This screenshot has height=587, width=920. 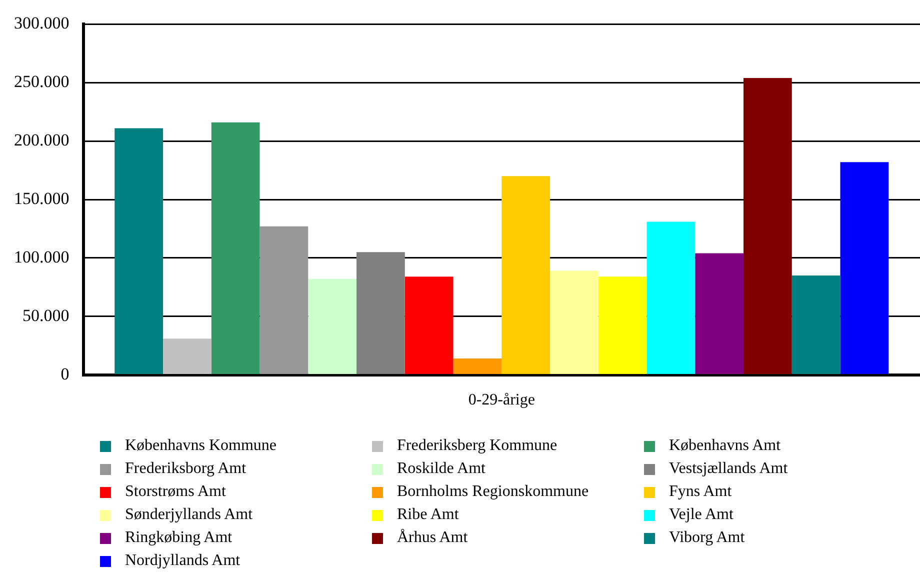 I want to click on y-tick-label: 0, so click(x=65, y=374).